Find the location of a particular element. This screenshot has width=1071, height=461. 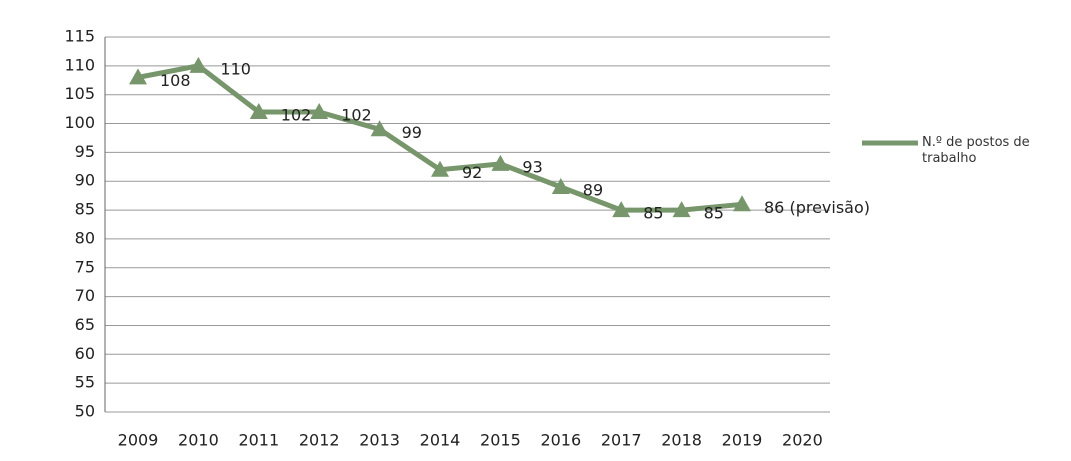

data-label: 99 is located at coordinates (412, 132).